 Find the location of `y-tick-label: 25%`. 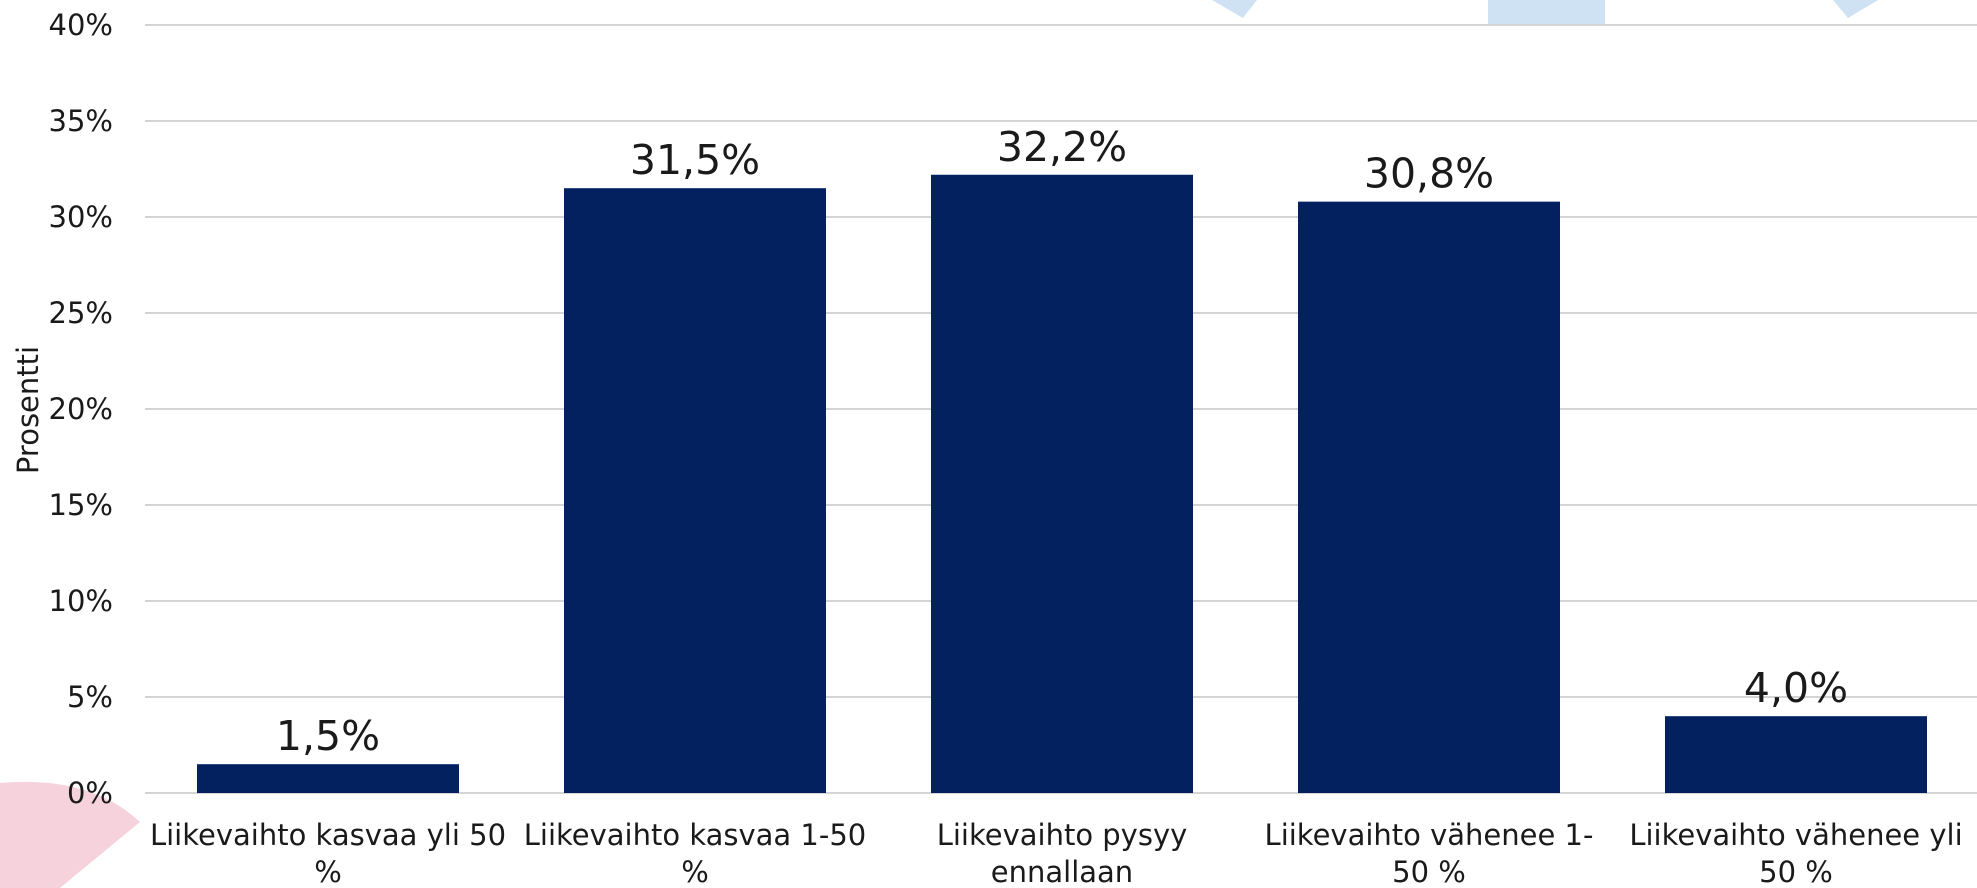

y-tick-label: 25% is located at coordinates (81, 313).